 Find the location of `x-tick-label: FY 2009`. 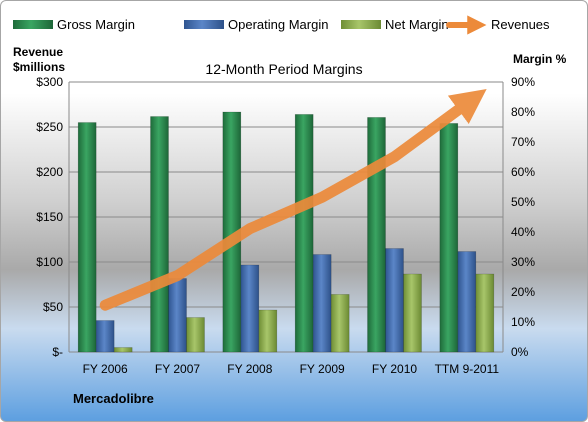

x-tick-label: FY 2009 is located at coordinates (322, 369).